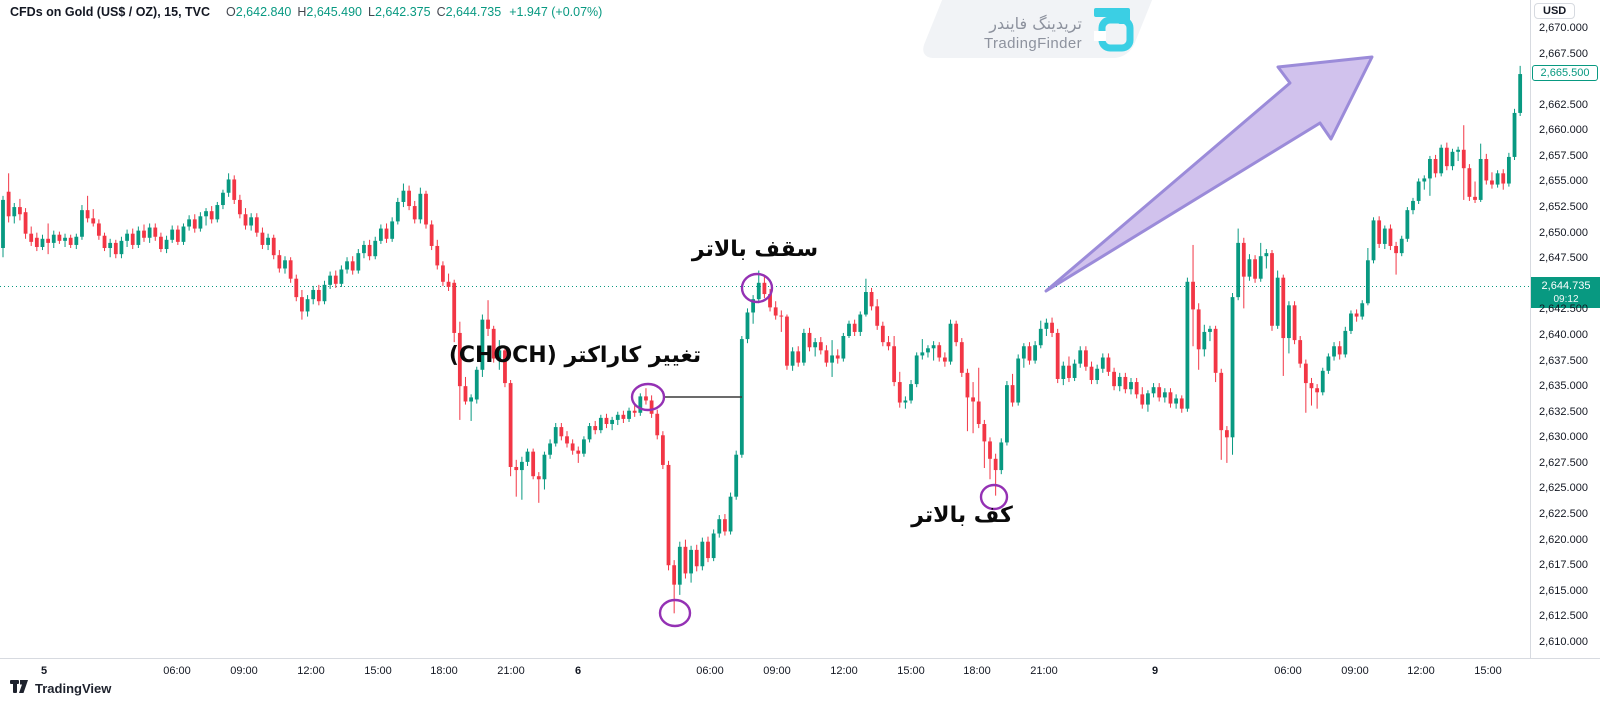  What do you see at coordinates (1566, 285) in the screenshot?
I see `current-price-value: 2,644.735` at bounding box center [1566, 285].